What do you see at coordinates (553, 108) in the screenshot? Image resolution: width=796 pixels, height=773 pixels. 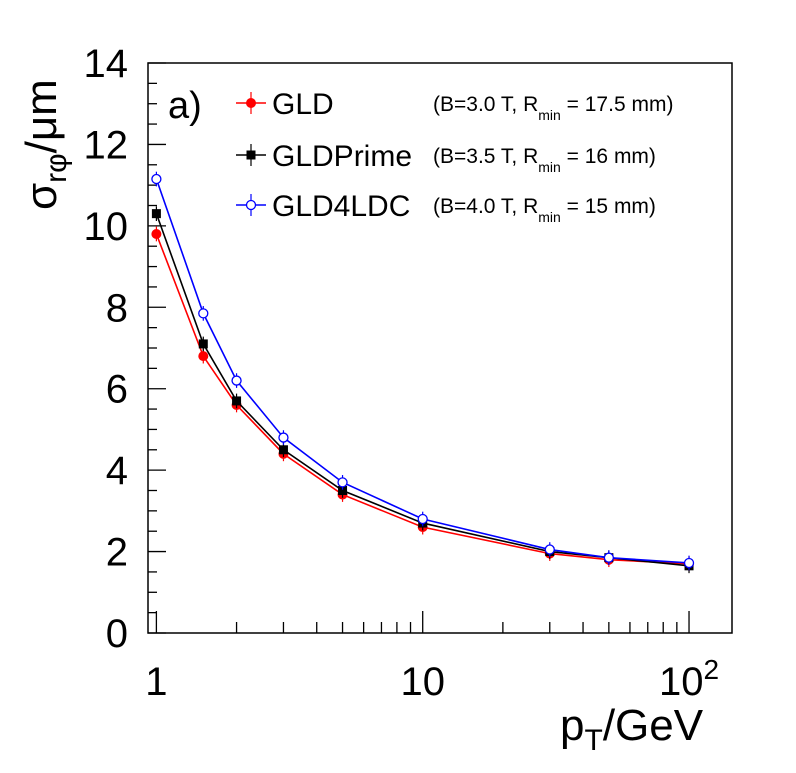 I see `legend-condition: (B=3.0 T, Rmin = 17.5 mm)` at bounding box center [553, 108].